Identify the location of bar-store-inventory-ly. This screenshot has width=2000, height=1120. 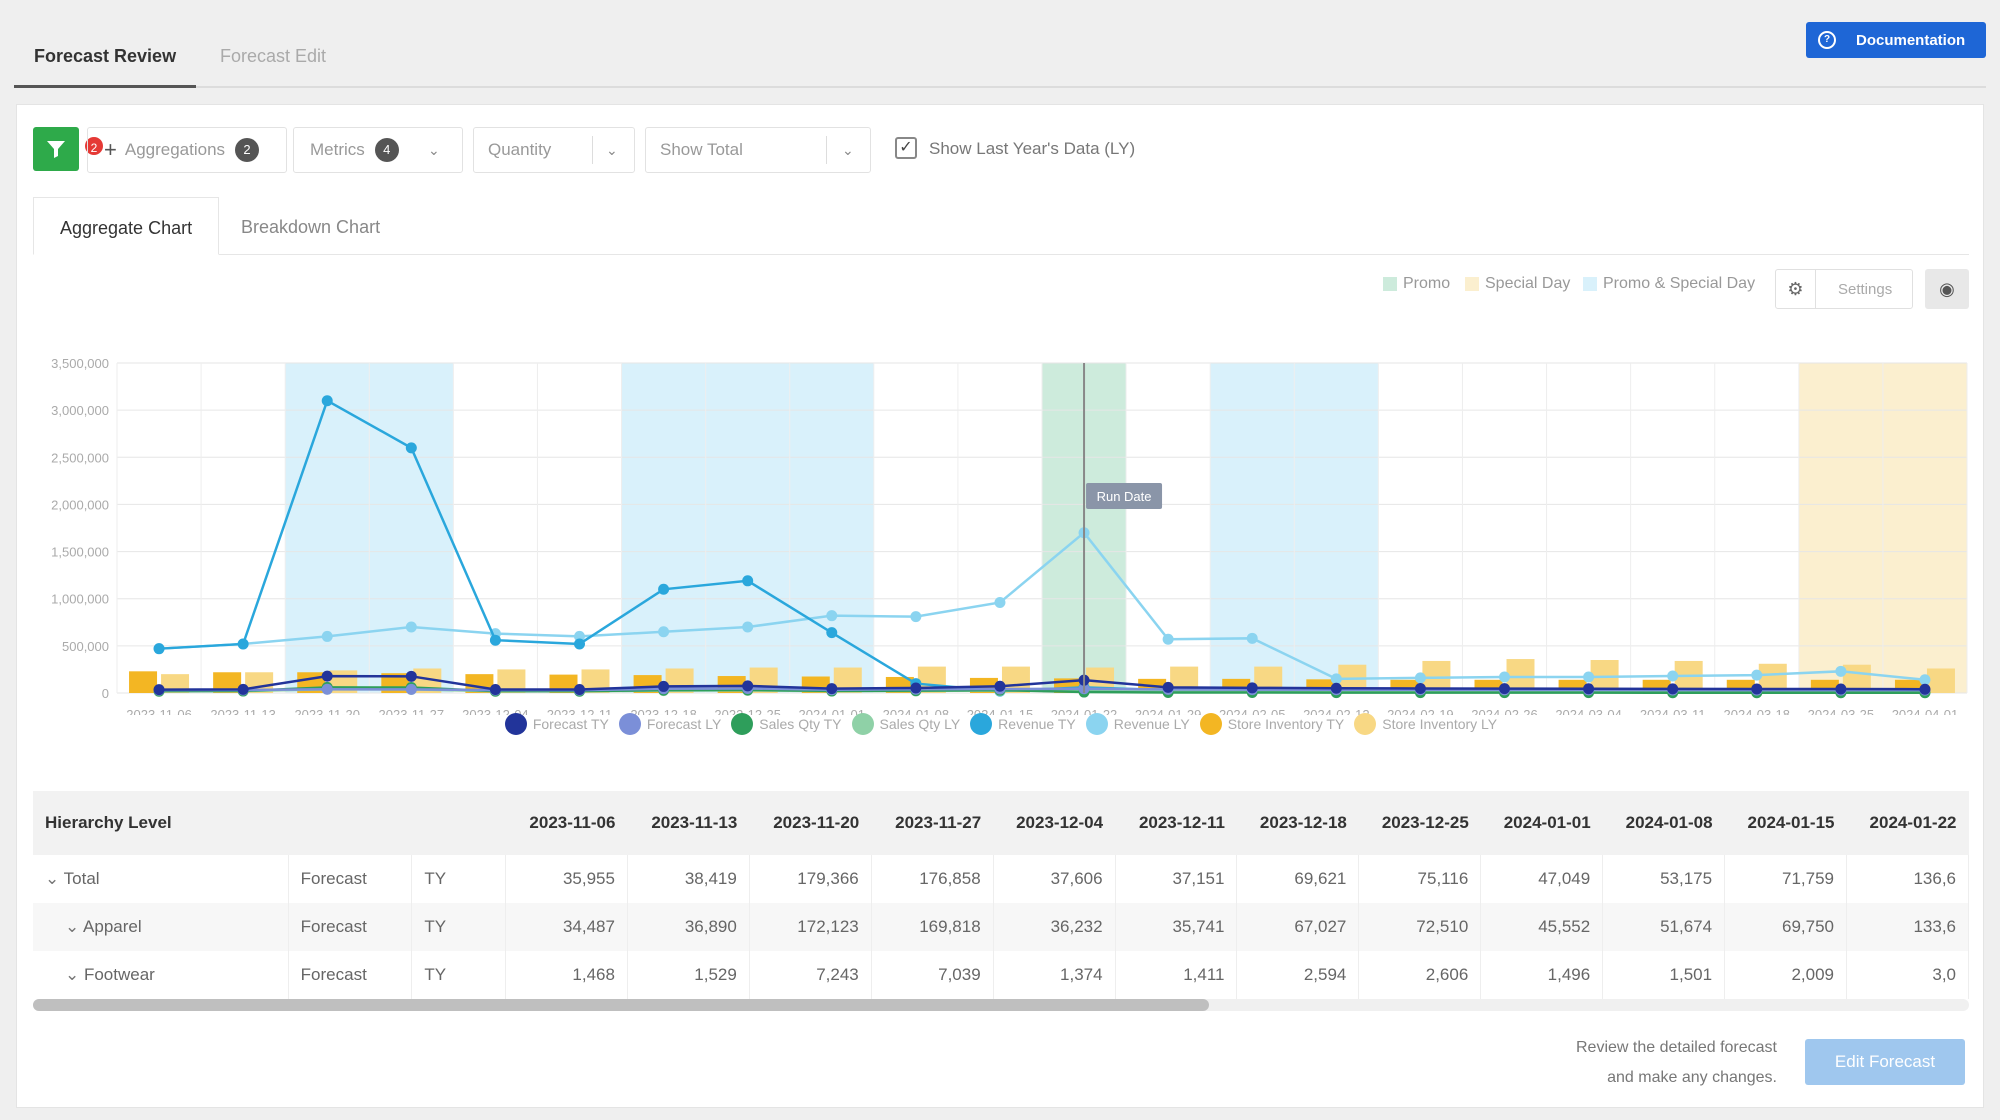
(595, 681).